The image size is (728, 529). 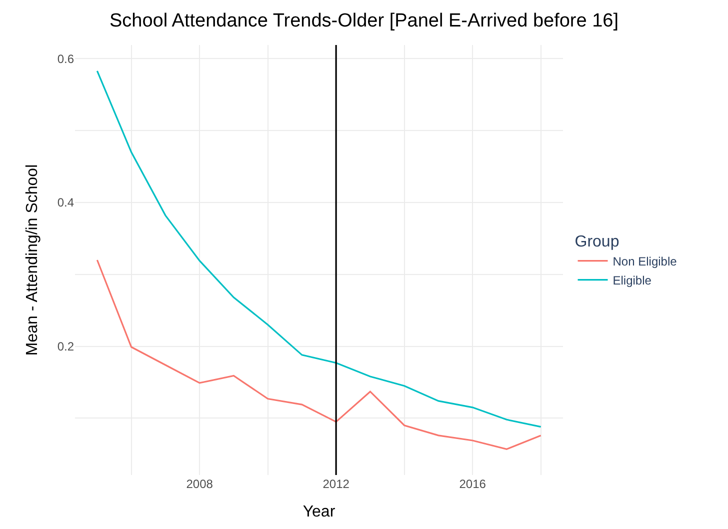 I want to click on x-tick-label: 2012, so click(x=336, y=484).